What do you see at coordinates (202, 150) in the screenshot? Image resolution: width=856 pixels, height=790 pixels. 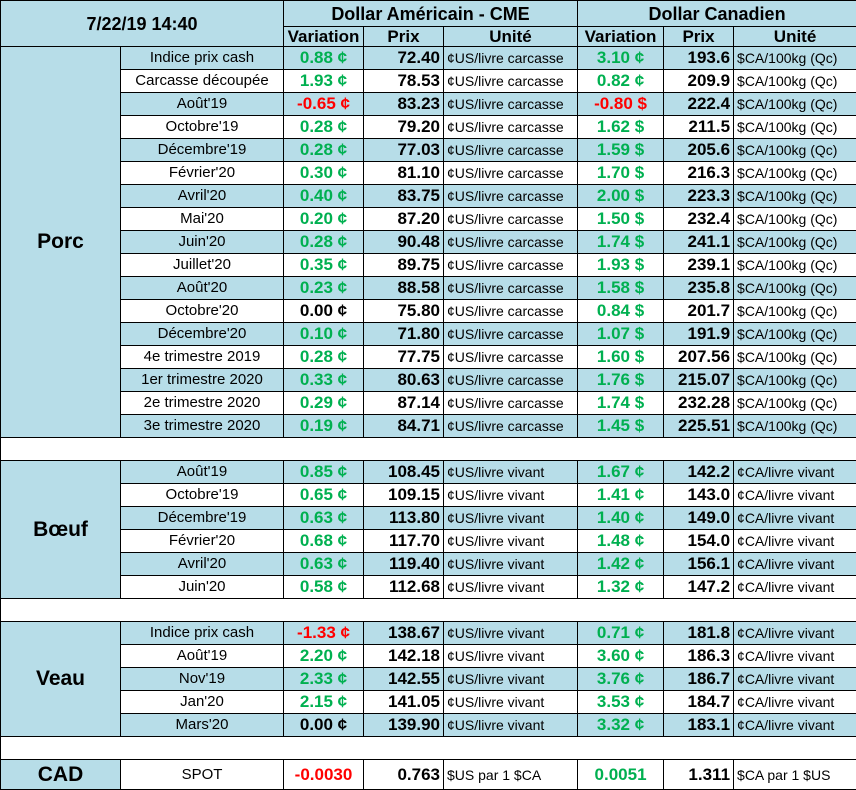 I see `item-label: Décembre'19` at bounding box center [202, 150].